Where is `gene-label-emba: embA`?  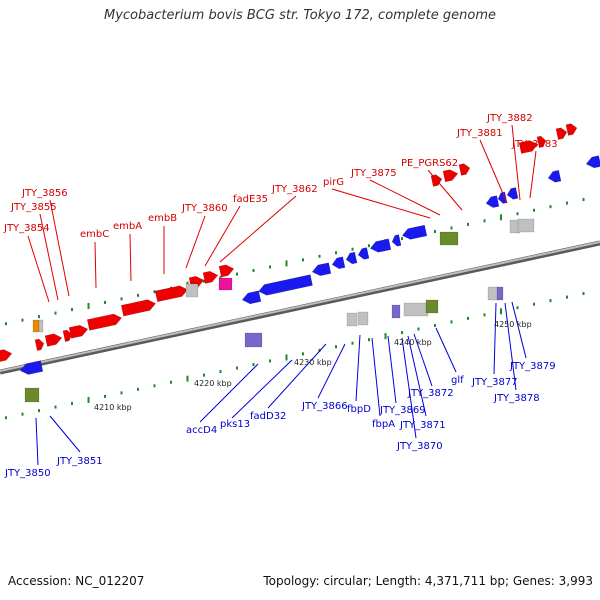 gene-label-emba: embA is located at coordinates (127, 226).